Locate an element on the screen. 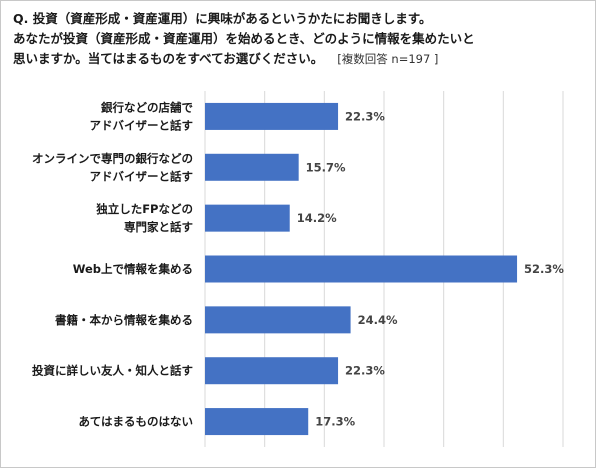 This screenshot has width=596, height=468. category-label: あてはまるものはない is located at coordinates (135, 422).